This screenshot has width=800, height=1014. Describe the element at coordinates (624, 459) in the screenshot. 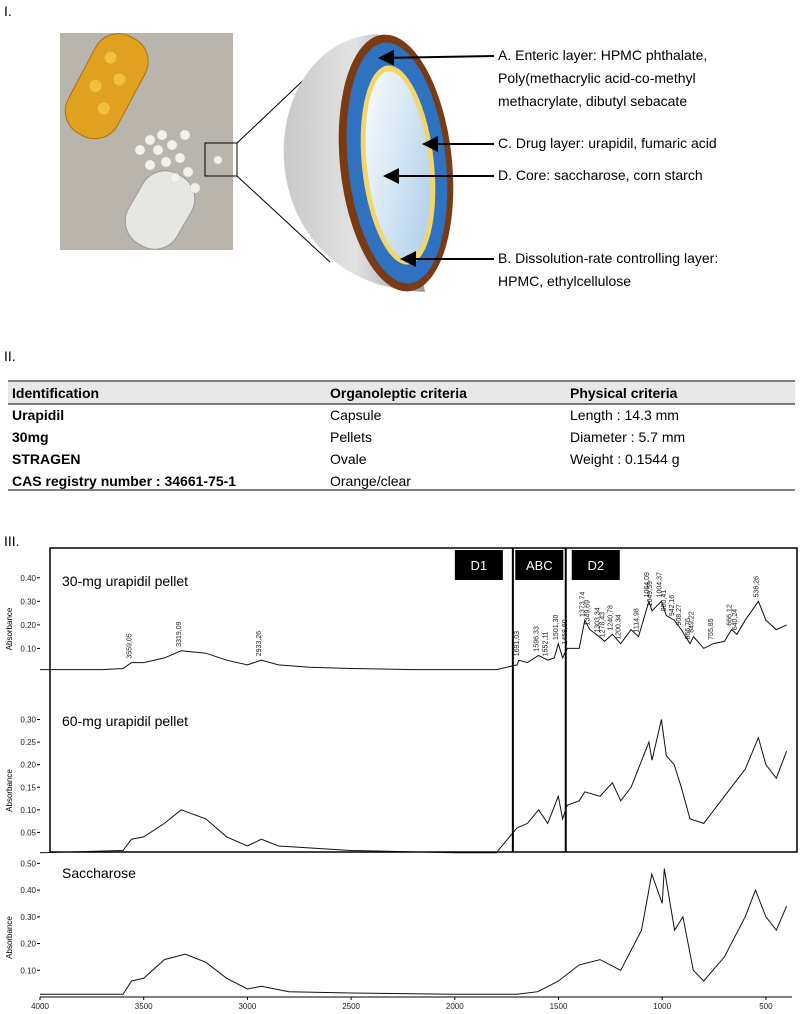

I see `table-cell: Weight : 0.1544 g` at that location.